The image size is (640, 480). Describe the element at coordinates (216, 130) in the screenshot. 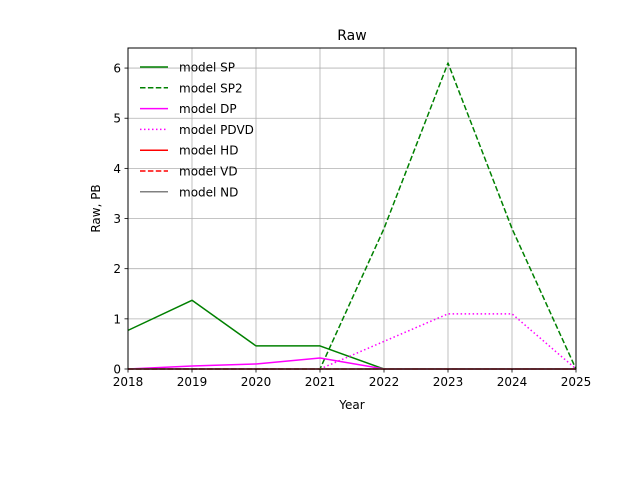

I see `legend-label-model-pdvd: model PDVD` at that location.